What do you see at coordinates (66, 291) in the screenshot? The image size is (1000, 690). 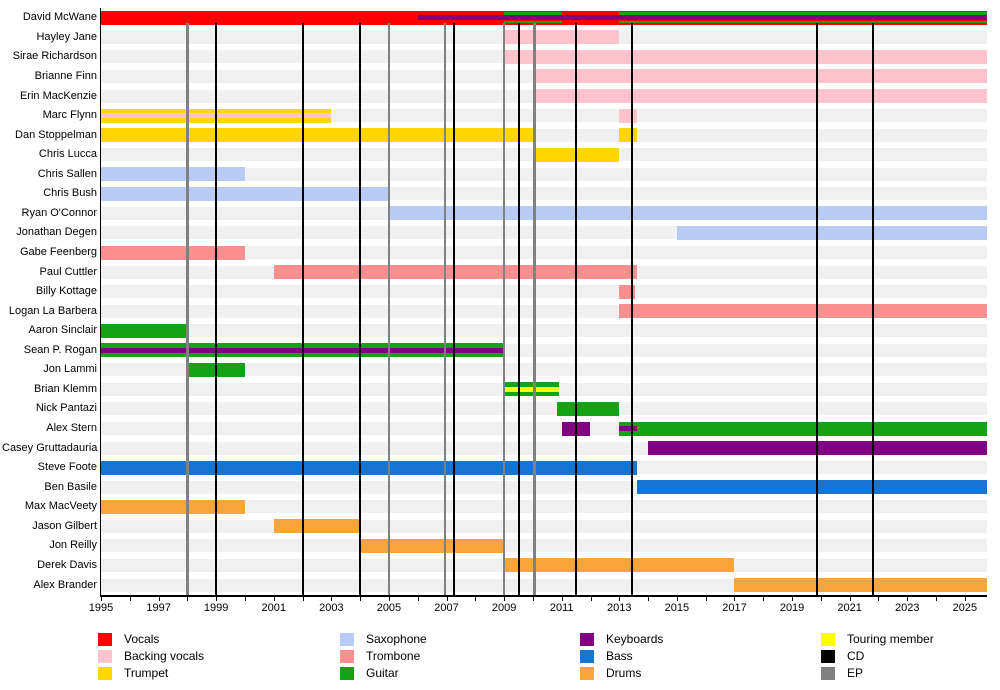 I see `member-label: Billy Kottage` at bounding box center [66, 291].